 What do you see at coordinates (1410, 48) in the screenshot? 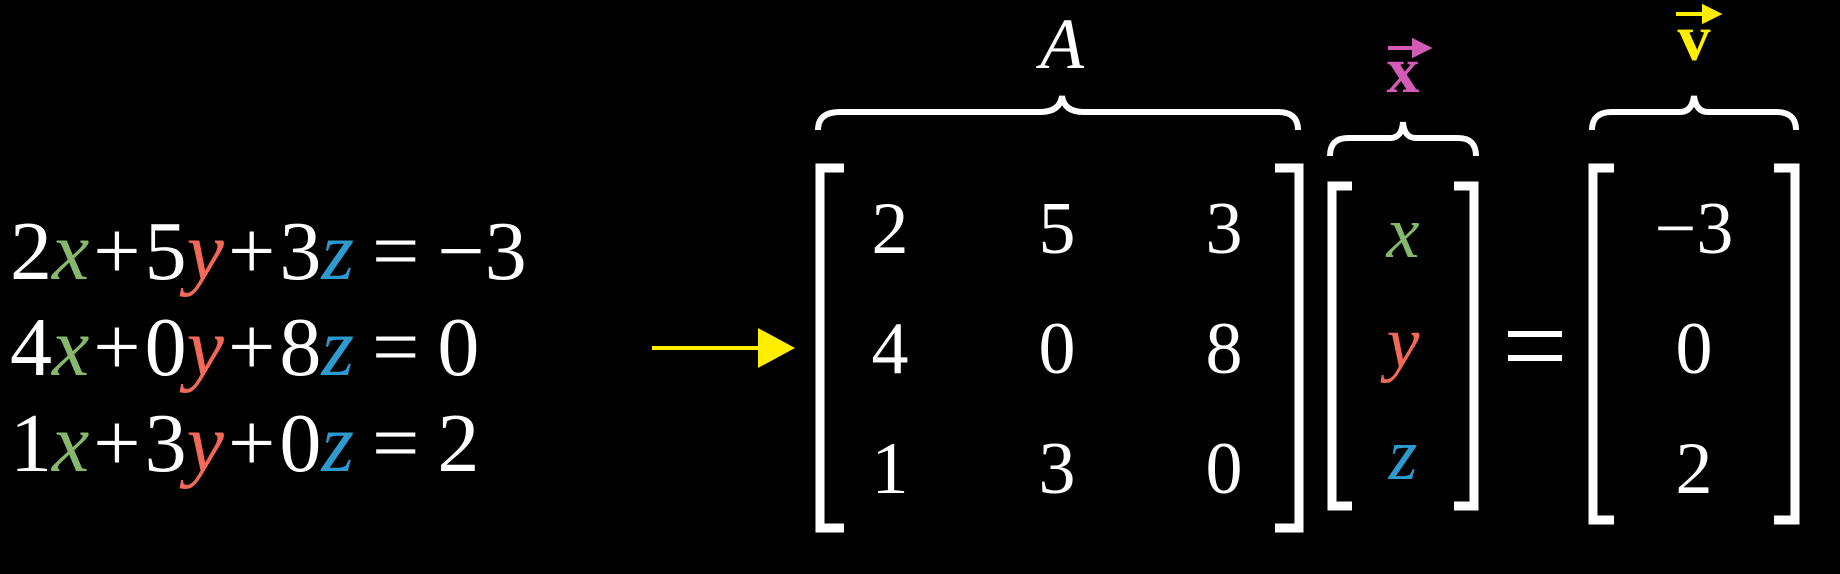
I see `x-vector-arrow-icon` at bounding box center [1410, 48].